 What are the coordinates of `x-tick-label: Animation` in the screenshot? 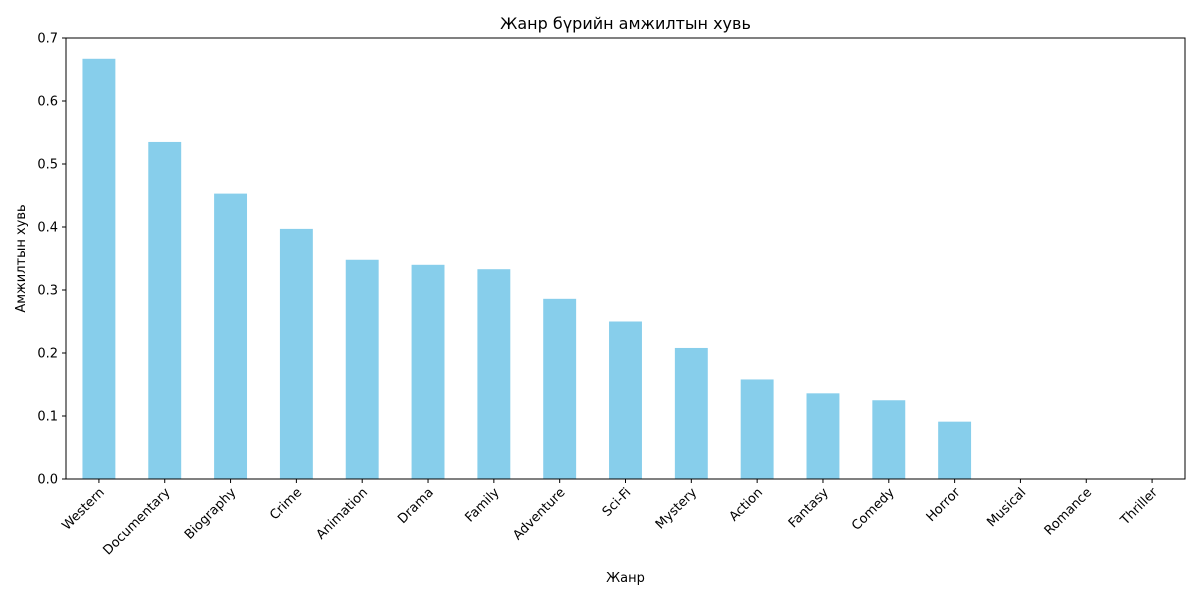 It's located at (342, 513).